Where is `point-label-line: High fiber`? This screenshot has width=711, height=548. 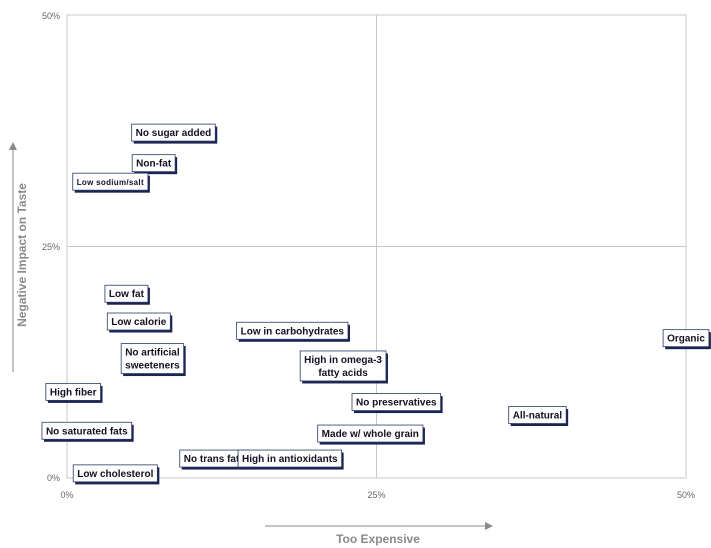
point-label-line: High fiber is located at coordinates (73, 392).